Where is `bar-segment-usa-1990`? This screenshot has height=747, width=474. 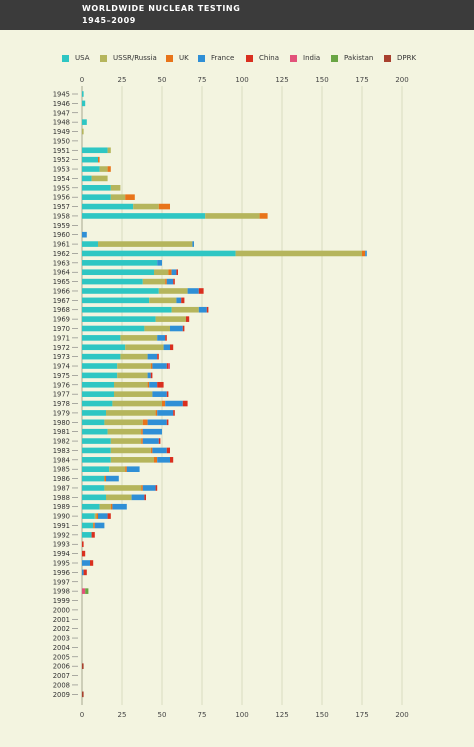 bar-segment-usa-1990 is located at coordinates (88, 516).